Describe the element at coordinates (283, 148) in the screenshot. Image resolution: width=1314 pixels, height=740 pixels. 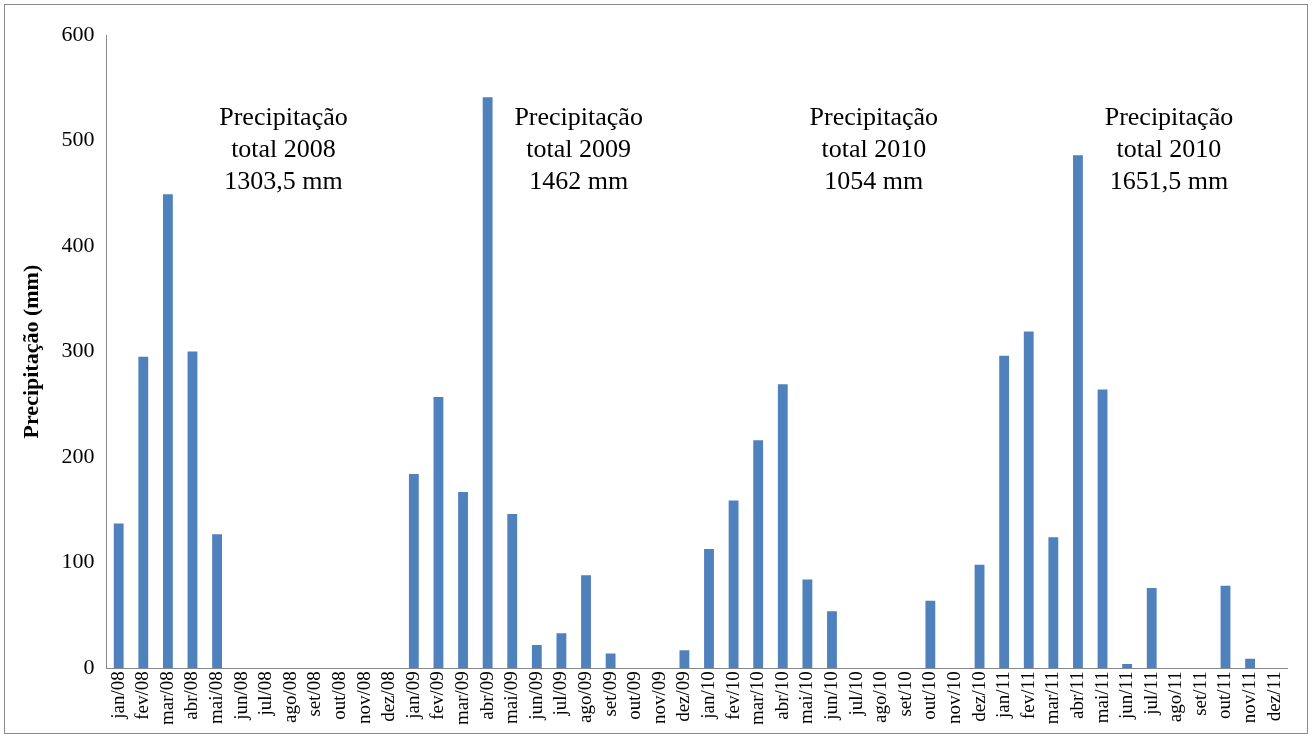
I see `annotation: Precipitação total 2008 1303,5 mm` at that location.